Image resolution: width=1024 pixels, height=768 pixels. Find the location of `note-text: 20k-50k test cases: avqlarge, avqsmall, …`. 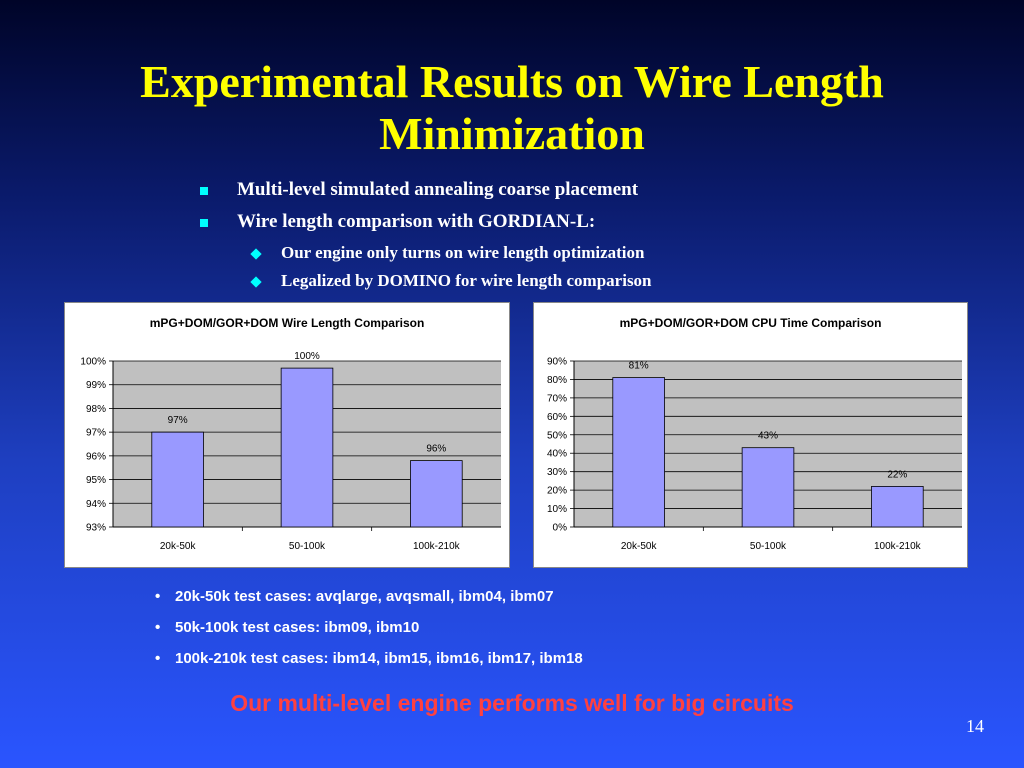

note-text: 20k-50k test cases: avqlarge, avqsmall, … is located at coordinates (364, 596).